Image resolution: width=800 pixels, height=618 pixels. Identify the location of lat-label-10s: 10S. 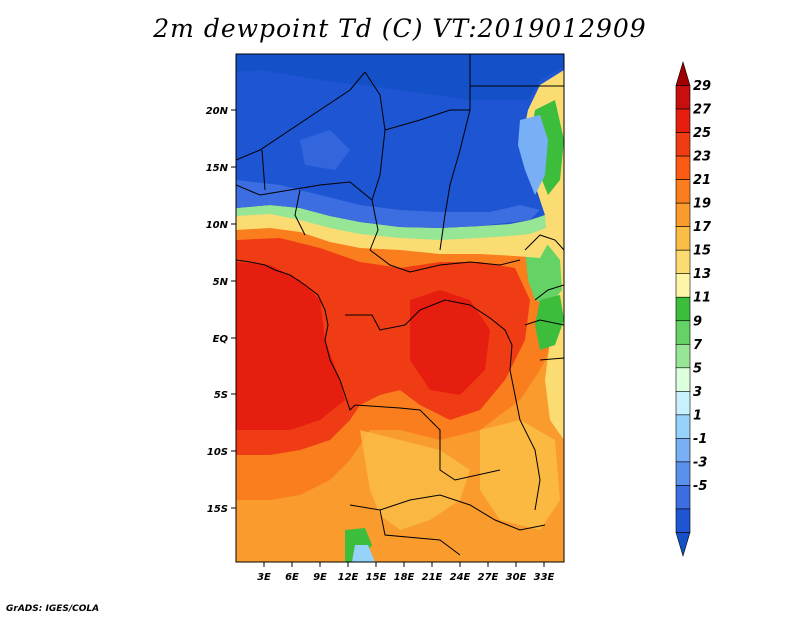
(217, 452).